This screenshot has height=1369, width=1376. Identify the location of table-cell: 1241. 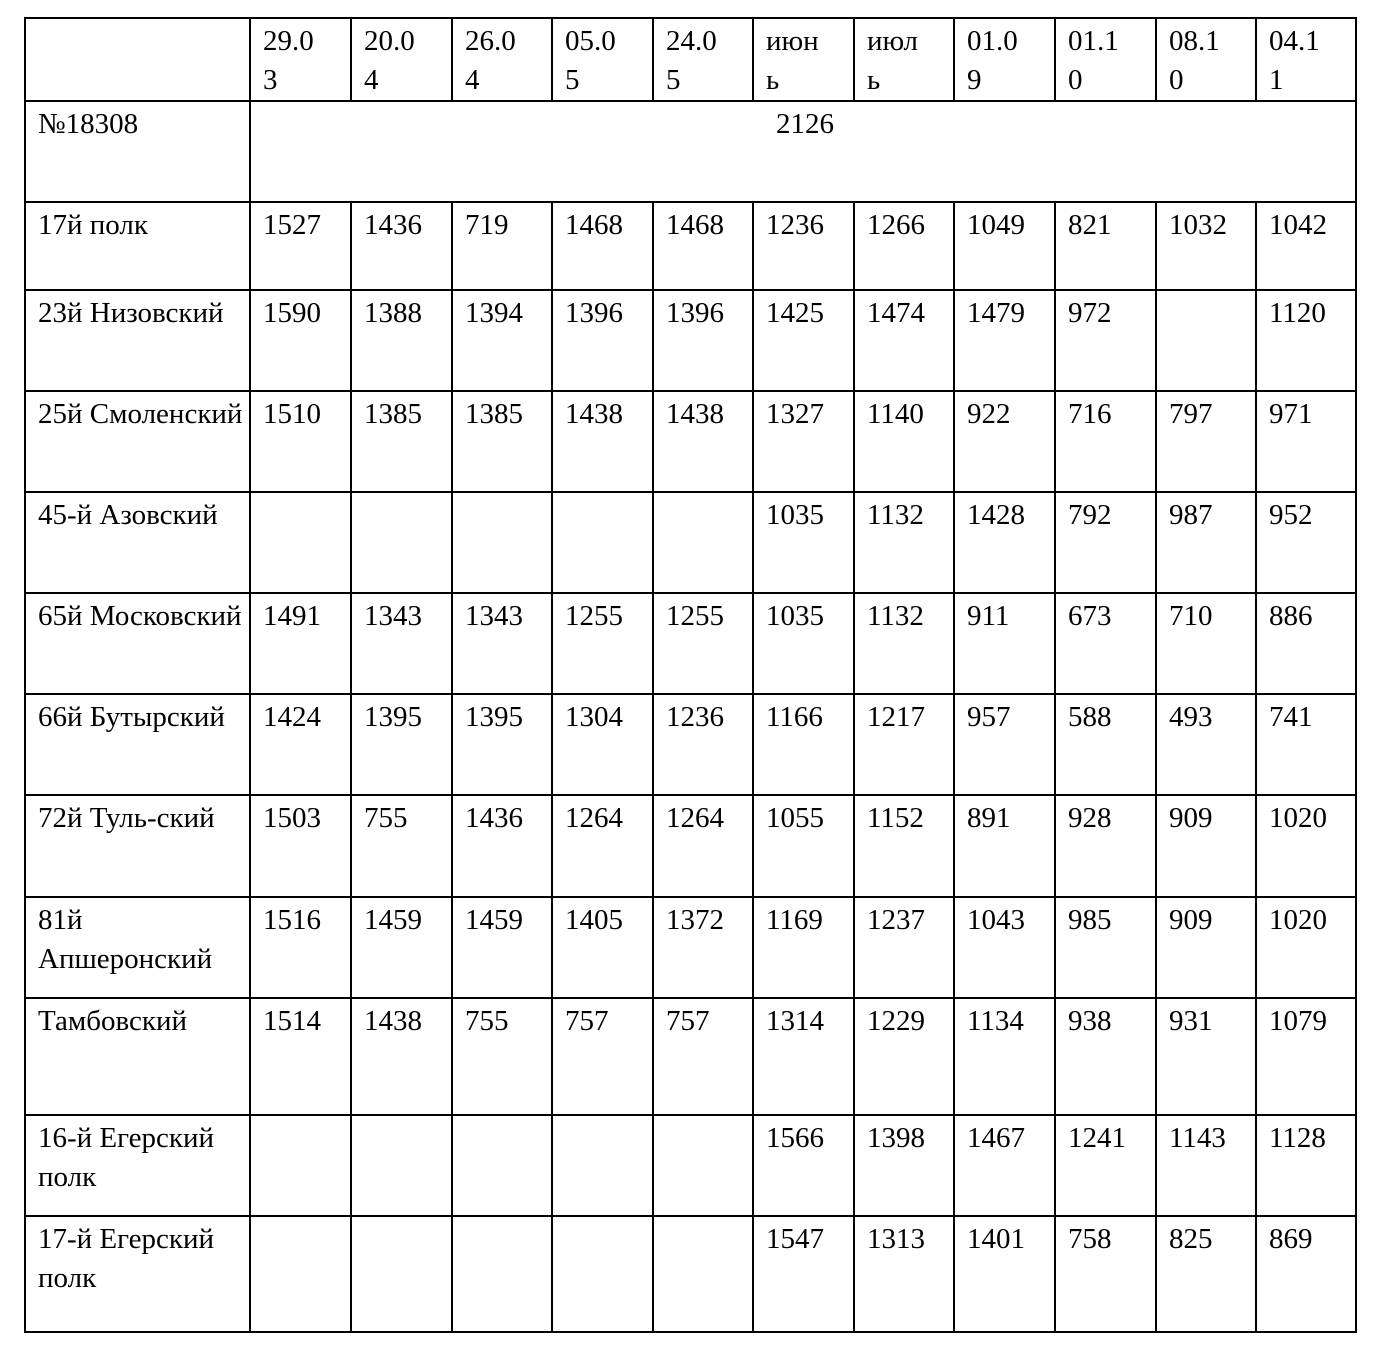
(1105, 1165).